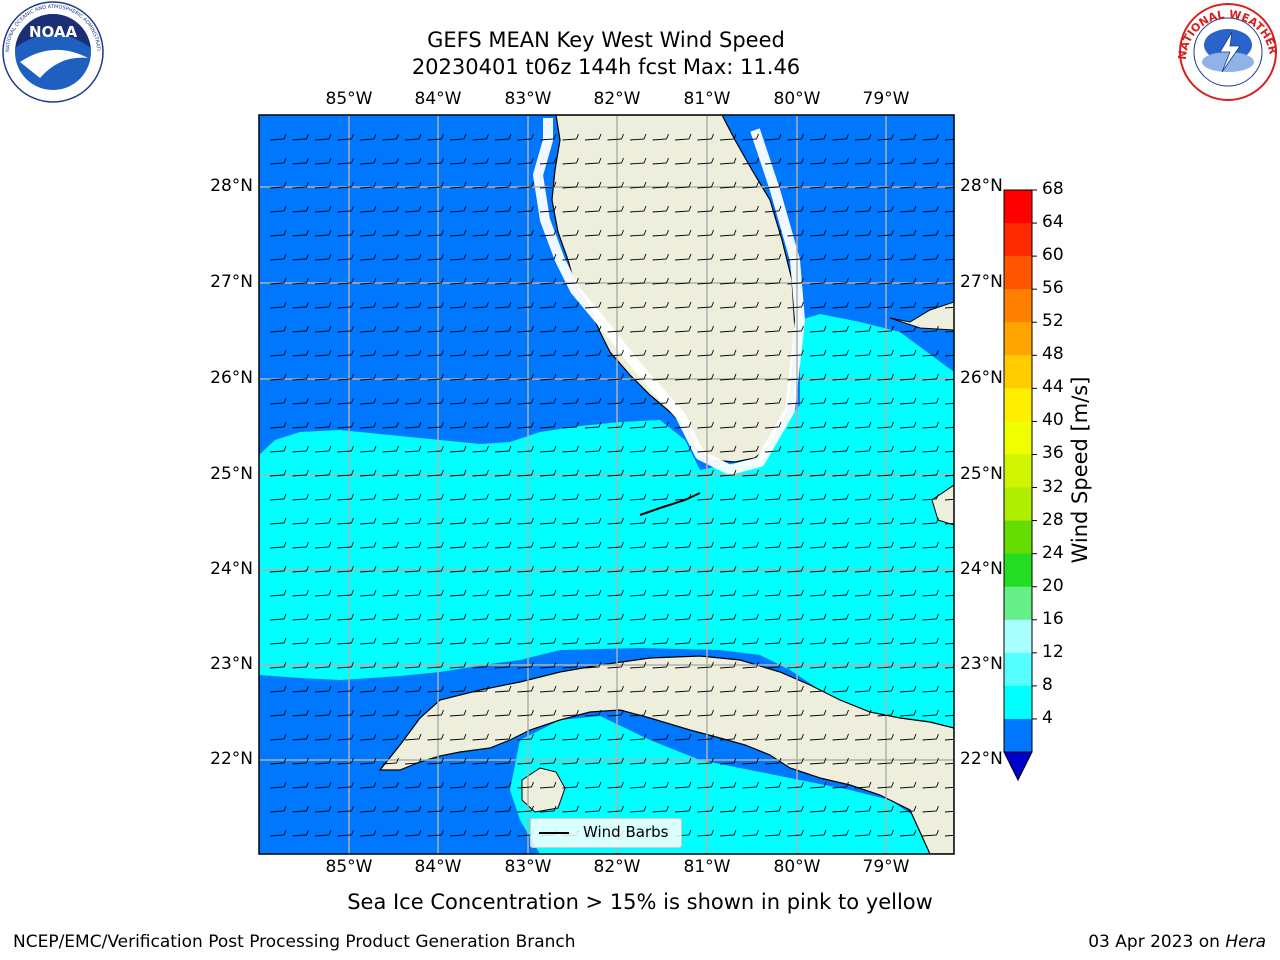 The width and height of the screenshot is (1280, 960). I want to click on lat-tick-label-left: 24°N, so click(231, 569).